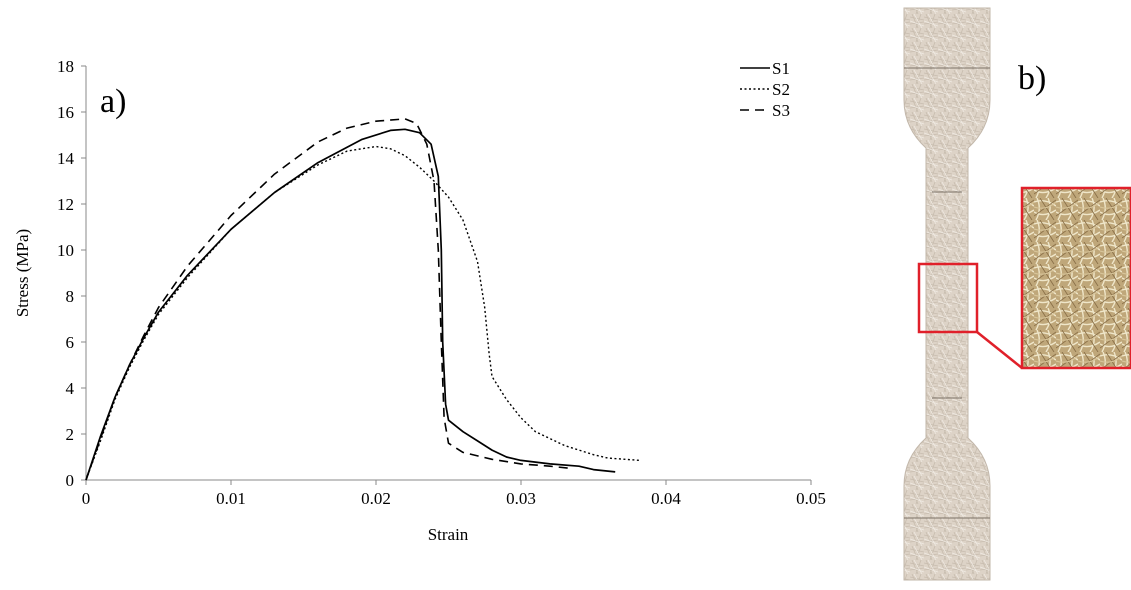 Image resolution: width=1131 pixels, height=590 pixels. What do you see at coordinates (66, 158) in the screenshot?
I see `y-tick-label: 14` at bounding box center [66, 158].